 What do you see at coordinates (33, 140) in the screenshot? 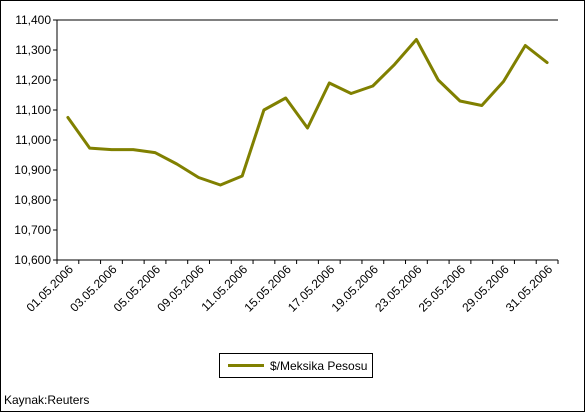
I see `y-tick-label: 11,000` at bounding box center [33, 140].